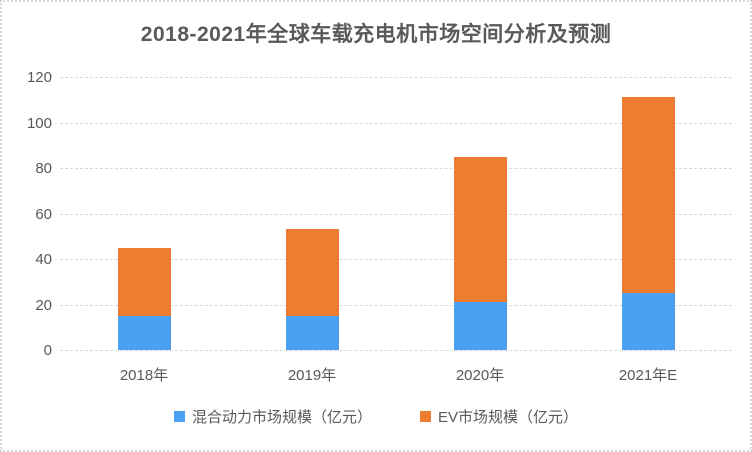 The height and width of the screenshot is (452, 752). Describe the element at coordinates (43, 259) in the screenshot. I see `y-axis-tick-label: 40` at that location.